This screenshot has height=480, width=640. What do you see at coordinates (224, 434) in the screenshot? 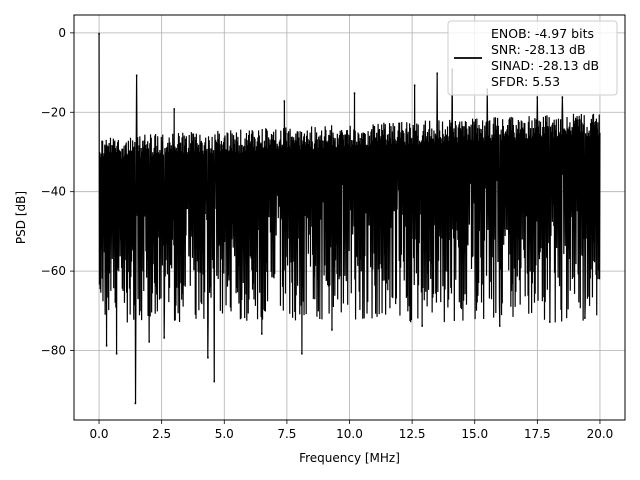
I see `x-tick-label: 5.0` at bounding box center [224, 434].